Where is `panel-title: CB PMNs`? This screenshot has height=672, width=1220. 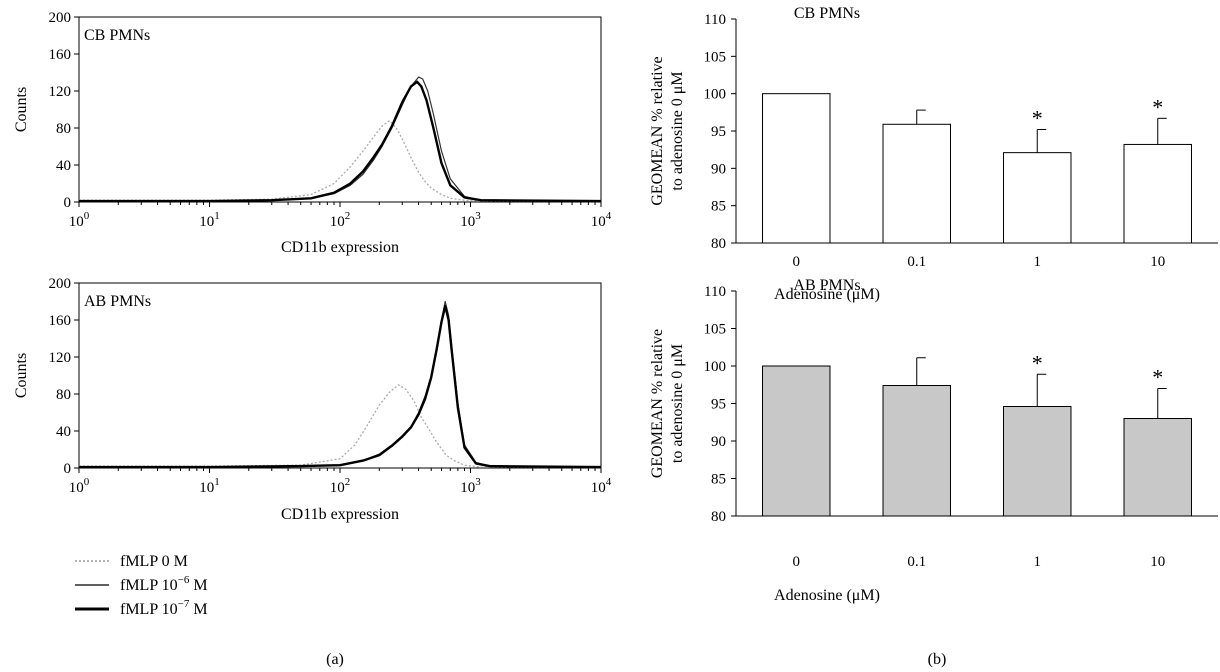
panel-title: CB PMNs is located at coordinates (117, 35).